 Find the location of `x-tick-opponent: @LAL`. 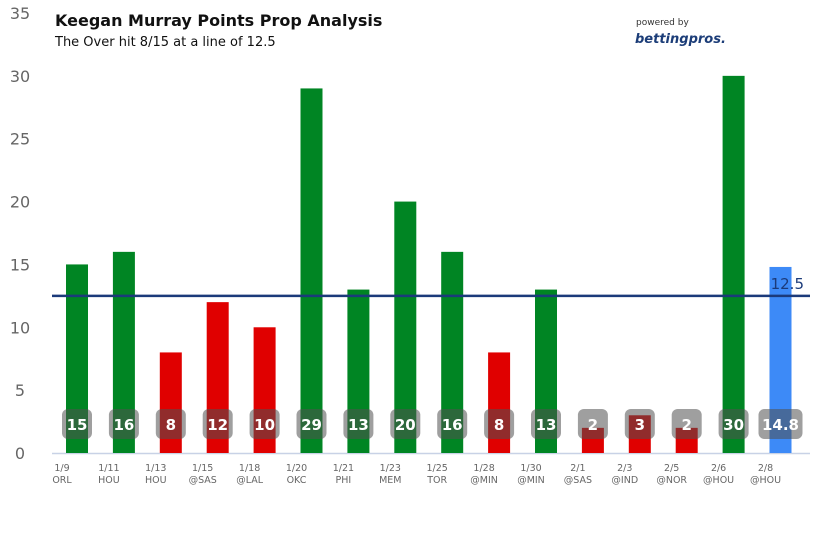

x-tick-opponent: @LAL is located at coordinates (250, 480).